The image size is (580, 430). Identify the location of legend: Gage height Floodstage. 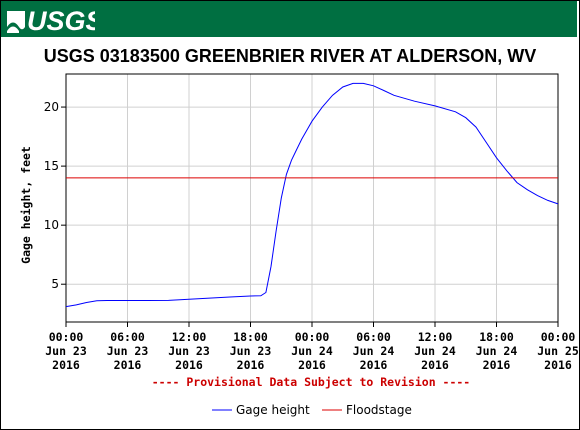
(312, 410).